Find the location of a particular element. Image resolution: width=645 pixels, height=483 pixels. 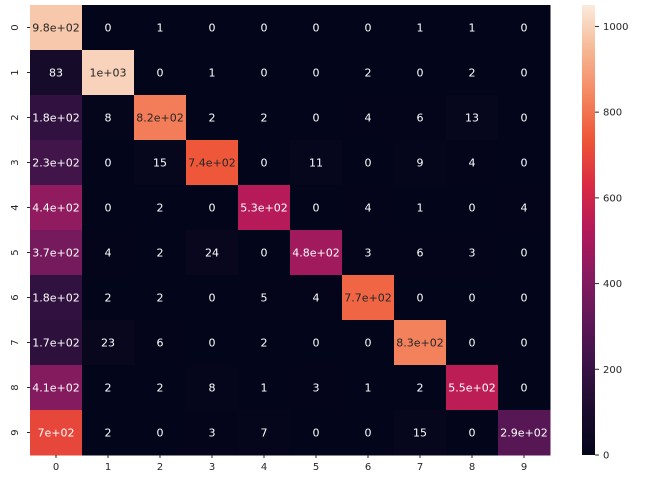

cell-r0-c3 is located at coordinates (212, 28).